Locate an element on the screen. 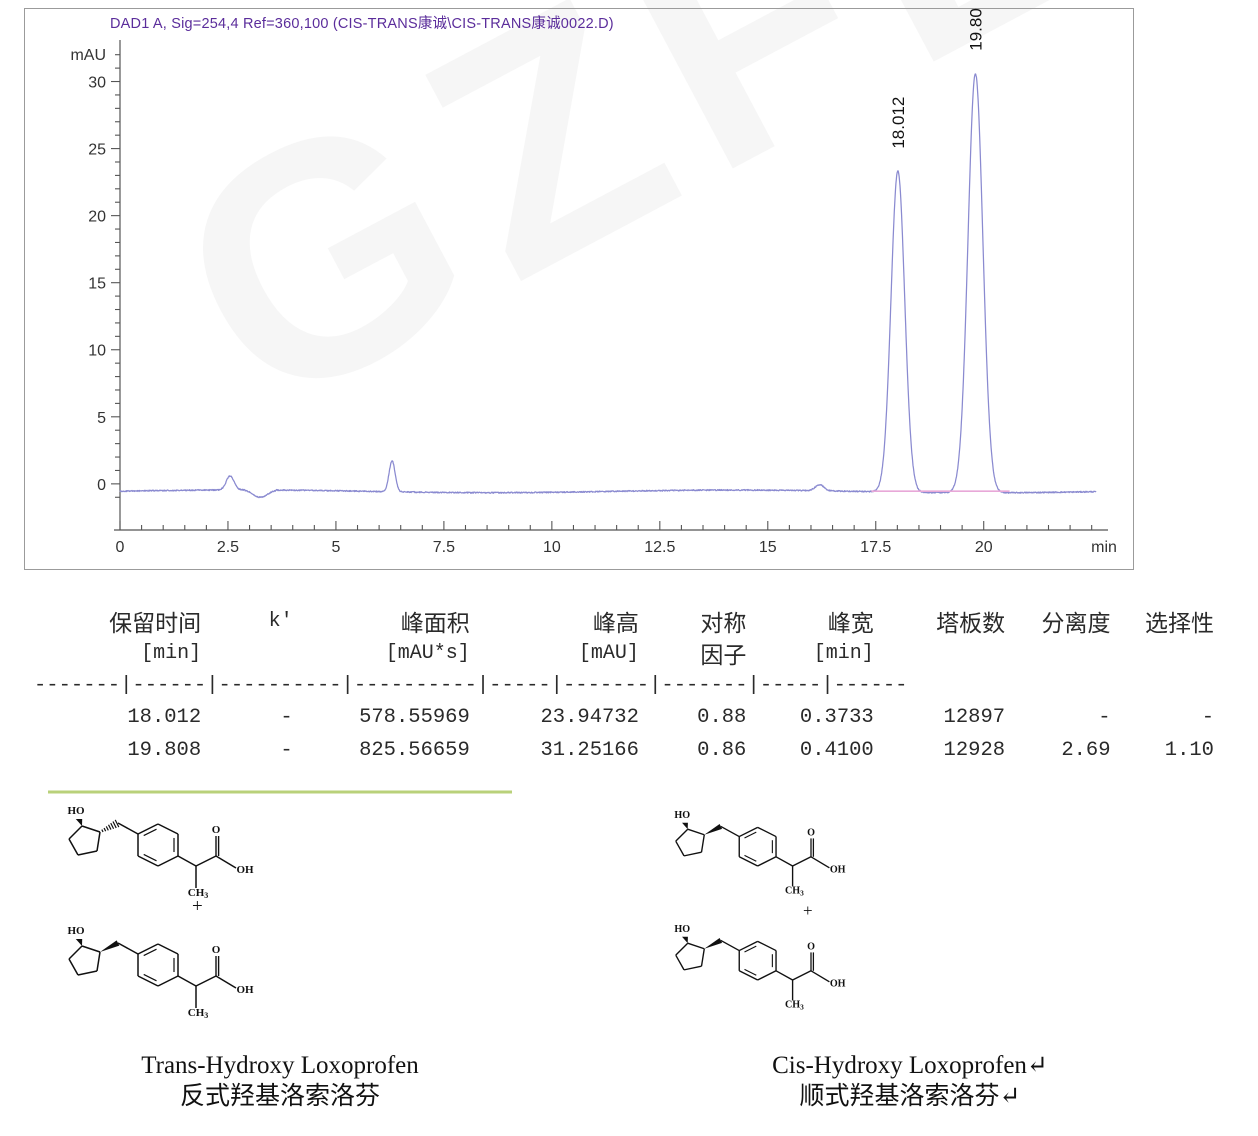 This screenshot has height=1136, width=1258. peak-label: 18.012 is located at coordinates (898, 123).